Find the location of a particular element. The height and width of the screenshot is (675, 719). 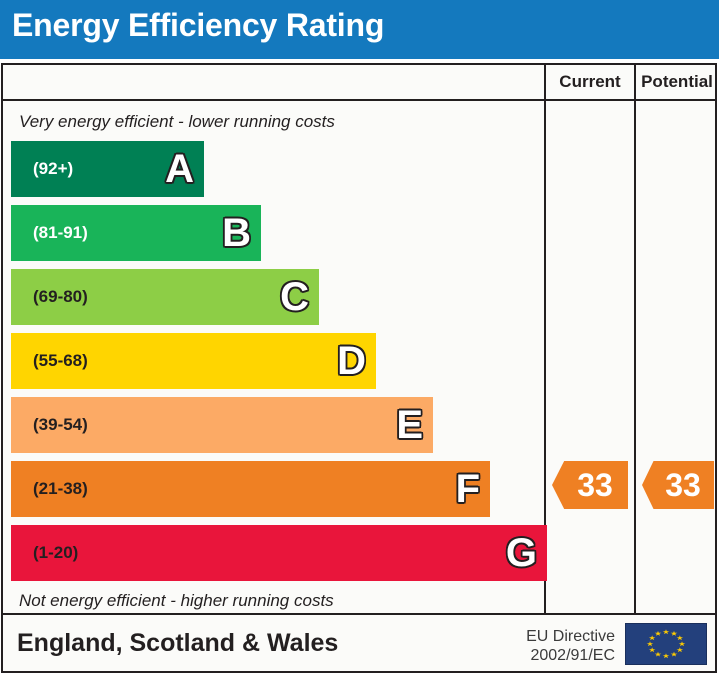

band-d-range: (55-68) is located at coordinates (60, 360).